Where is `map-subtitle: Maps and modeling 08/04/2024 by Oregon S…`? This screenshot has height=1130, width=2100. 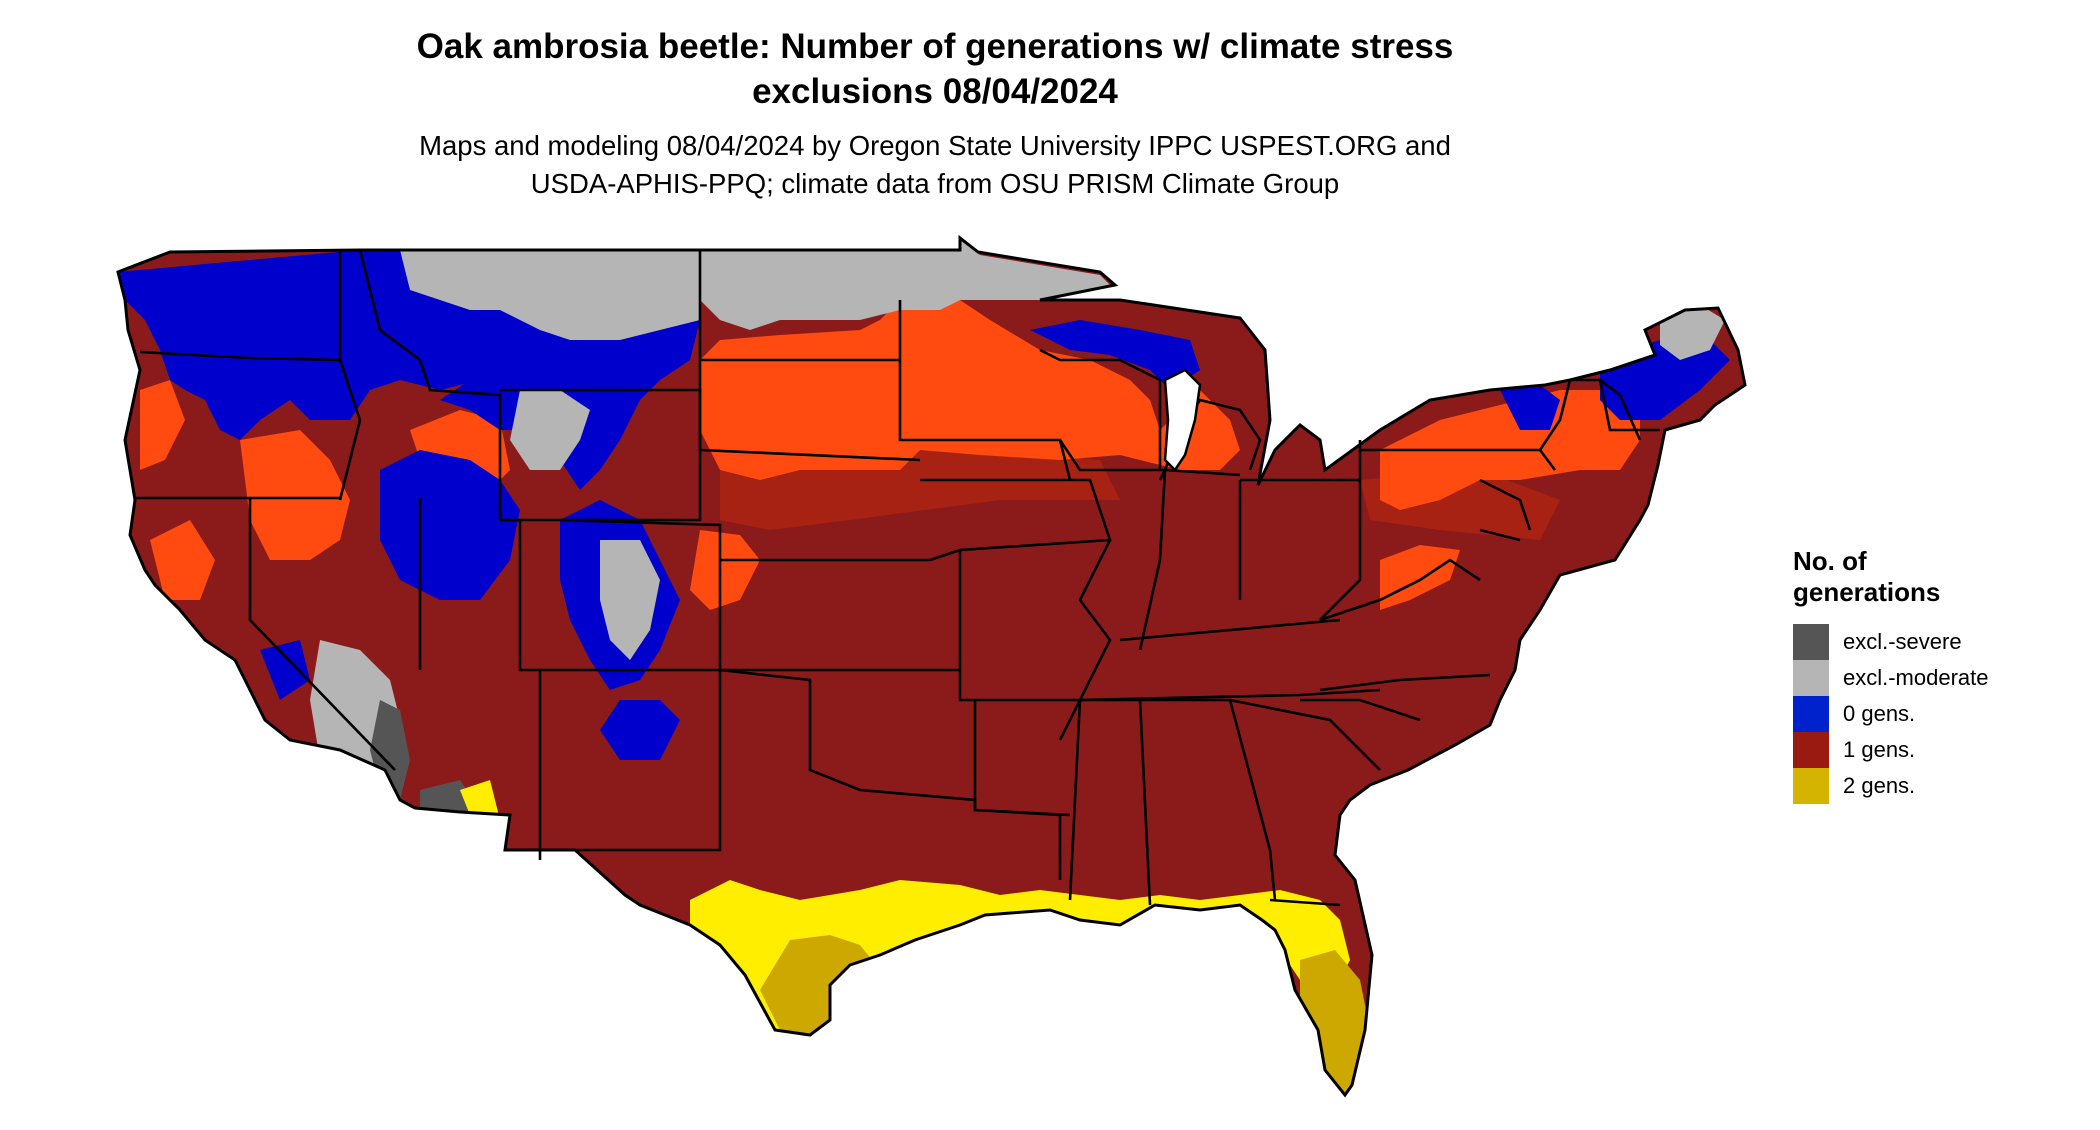 map-subtitle: Maps and modeling 08/04/2024 by Oregon S… is located at coordinates (935, 165).